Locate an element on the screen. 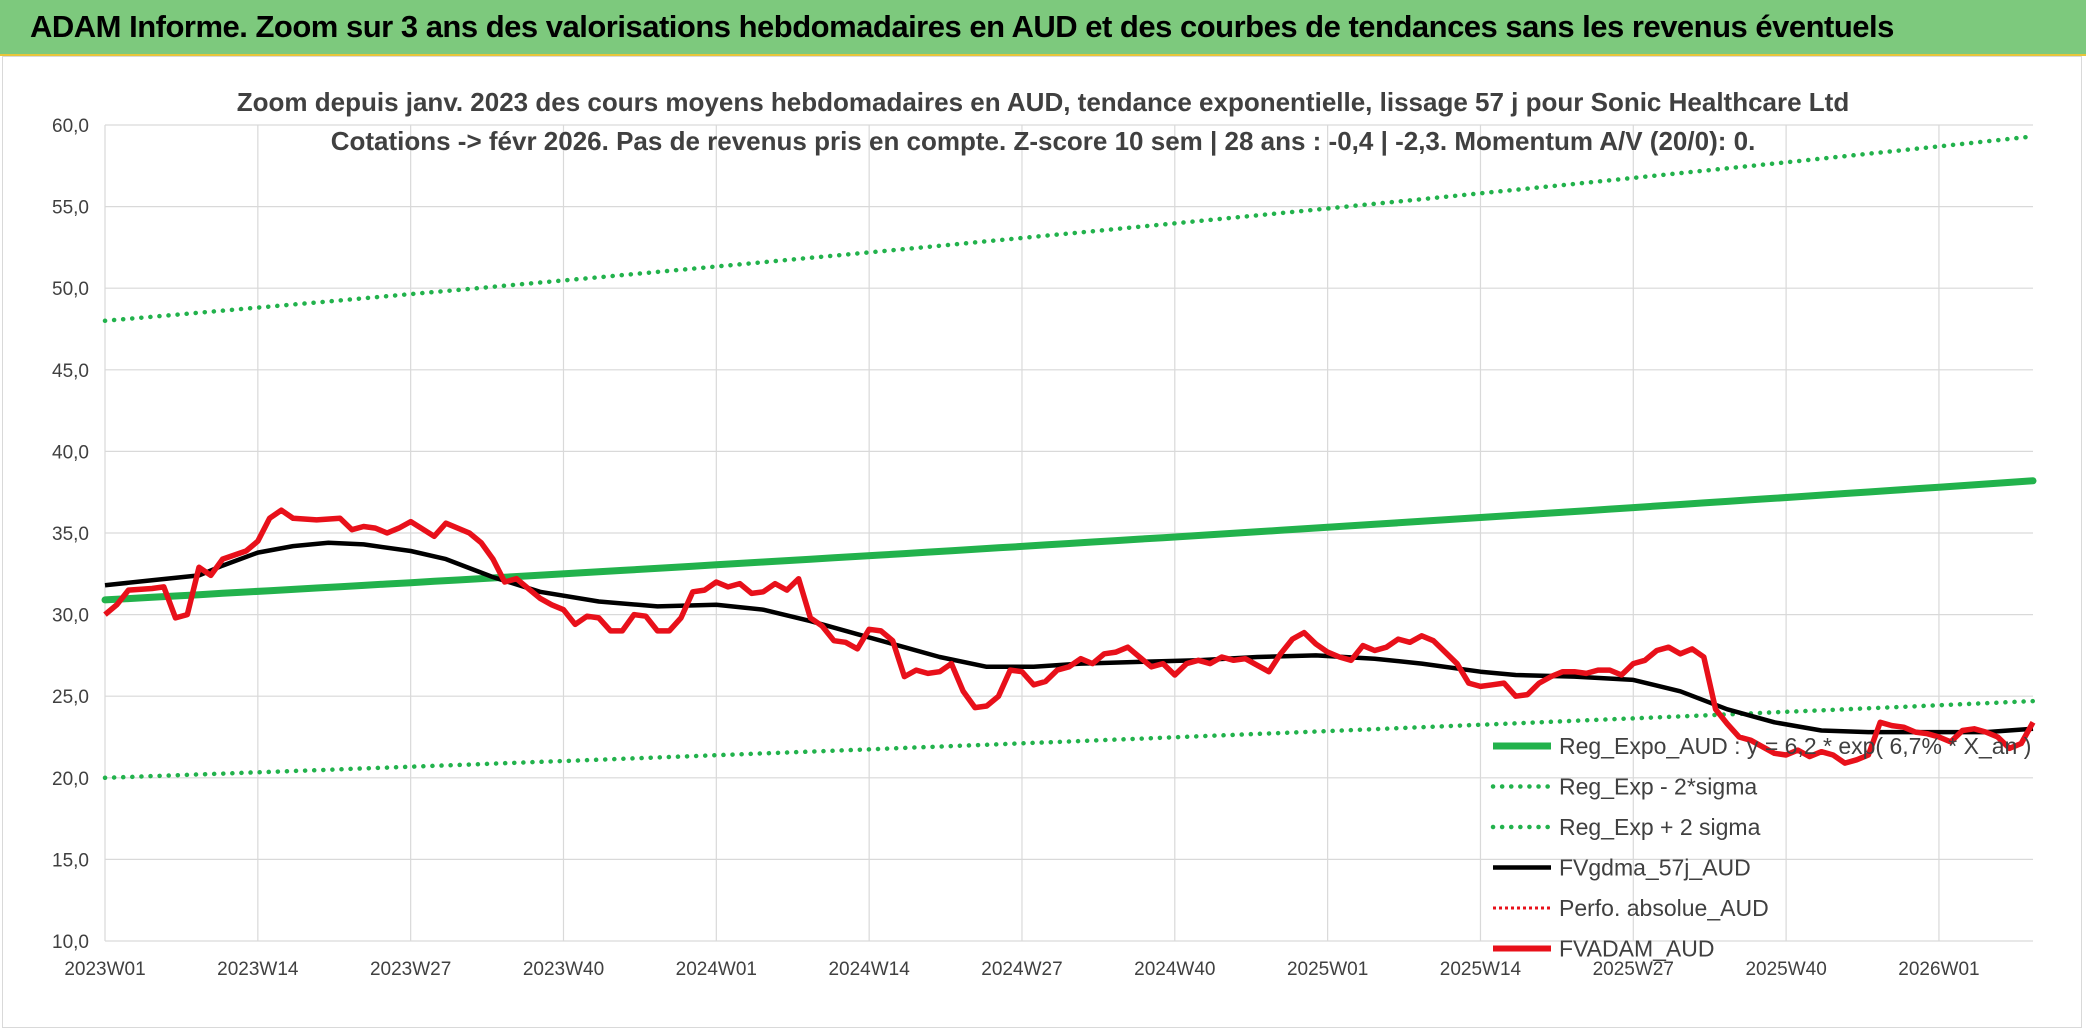 This screenshot has height=1031, width=2086. x-tick-label: 2026W01 is located at coordinates (1938, 969).